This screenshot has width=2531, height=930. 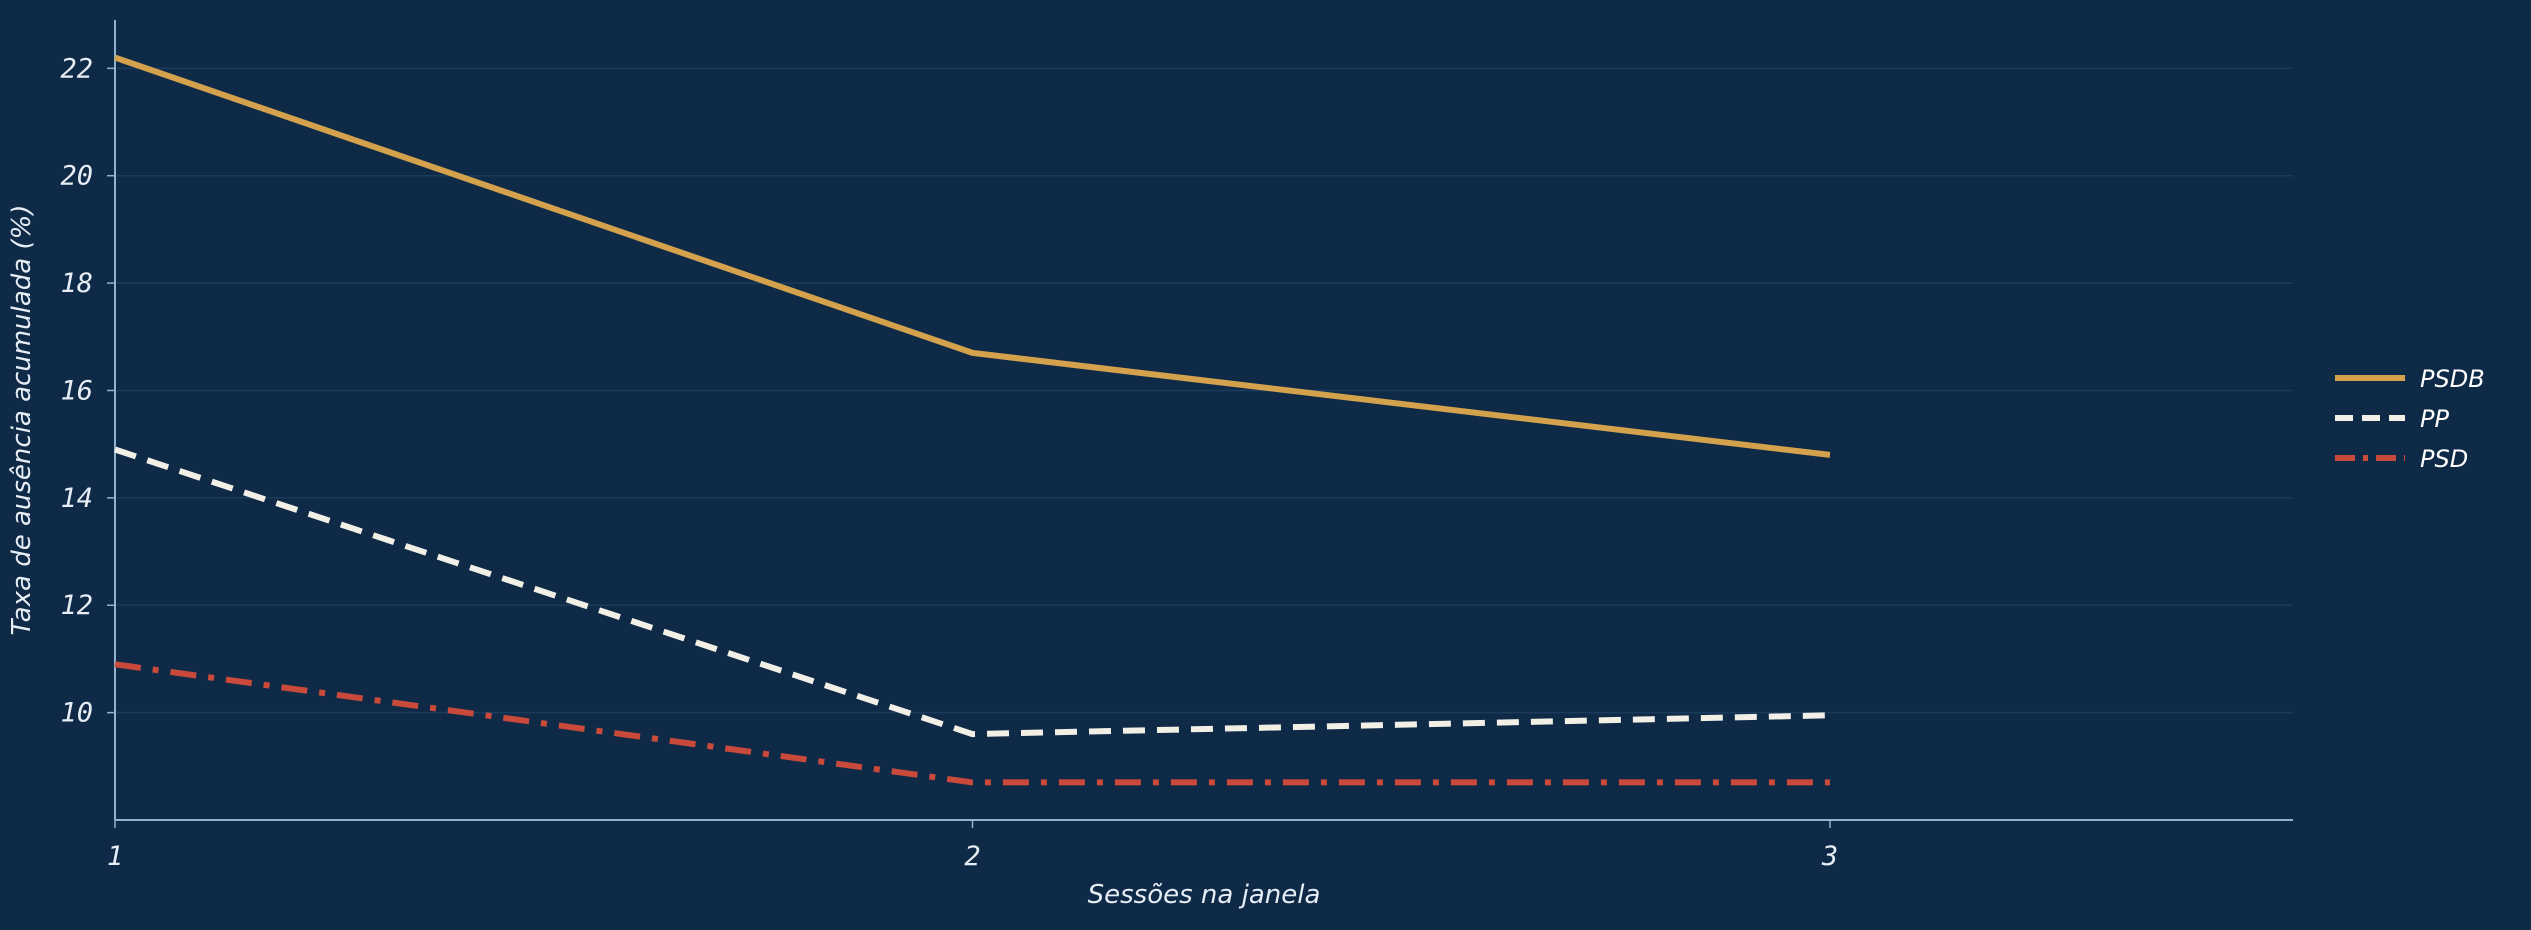 What do you see at coordinates (76, 713) in the screenshot?
I see `y-tick-label: 10` at bounding box center [76, 713].